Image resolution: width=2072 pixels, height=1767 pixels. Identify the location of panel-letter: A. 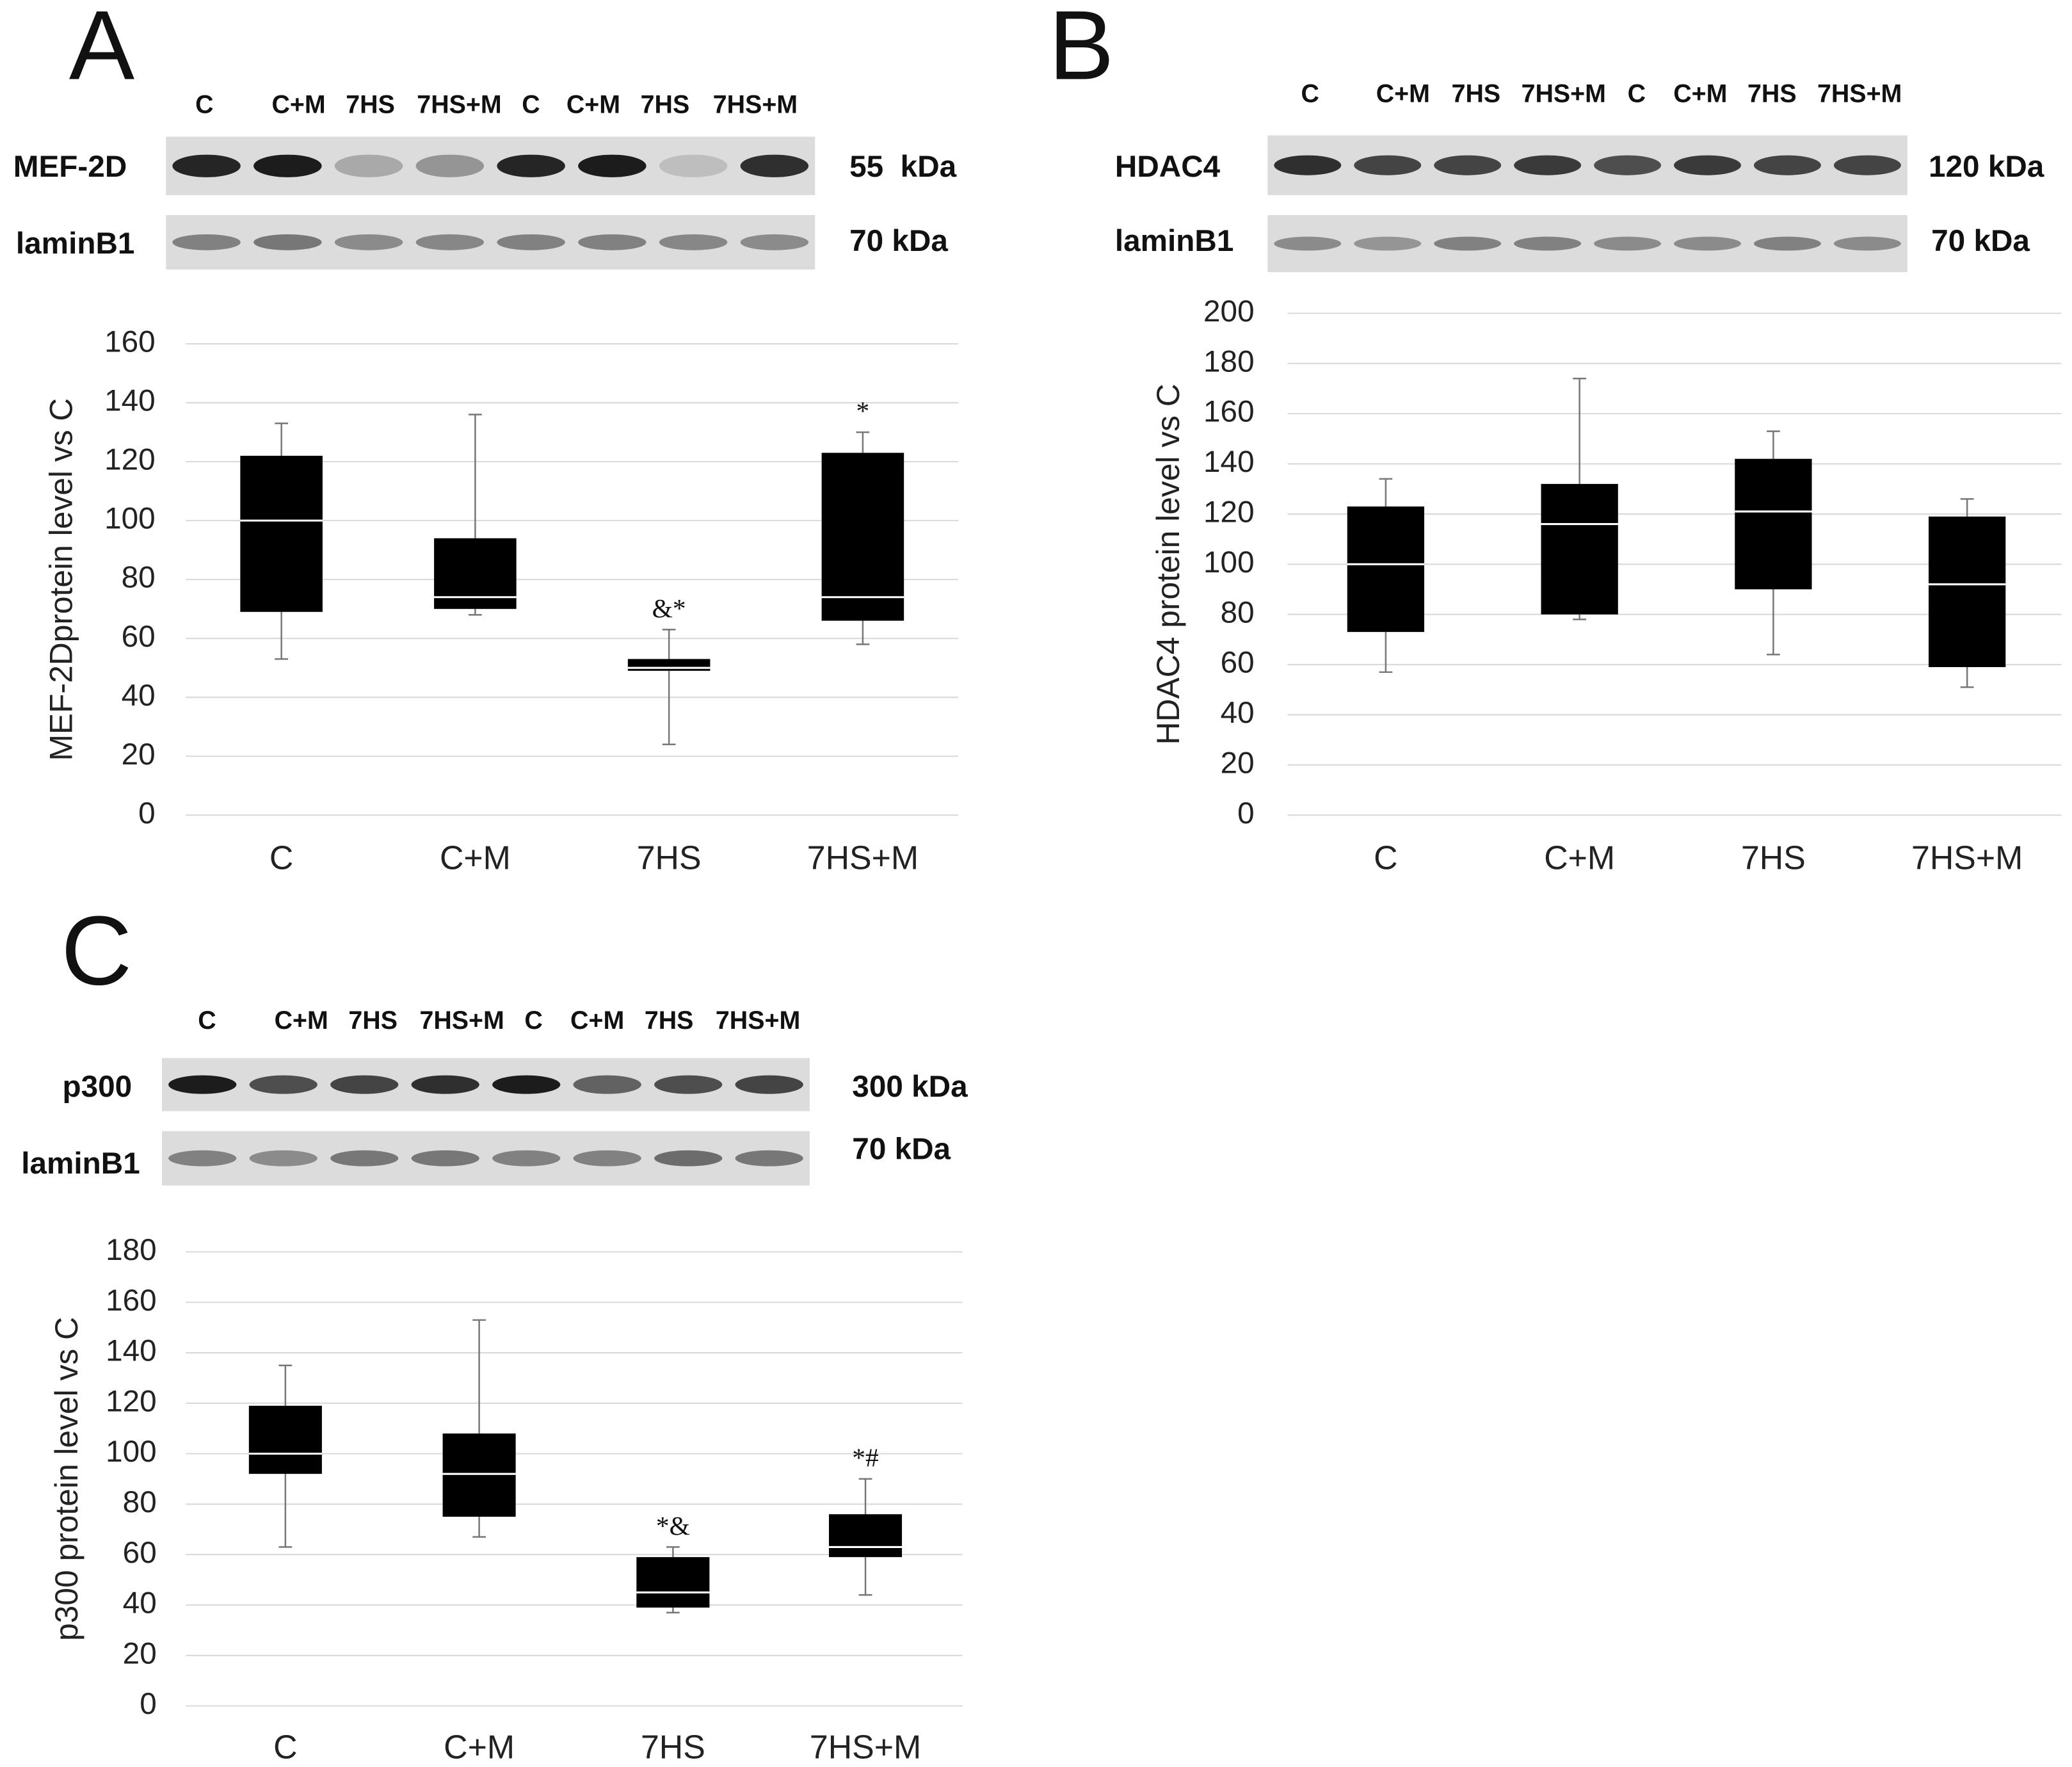
(102, 50).